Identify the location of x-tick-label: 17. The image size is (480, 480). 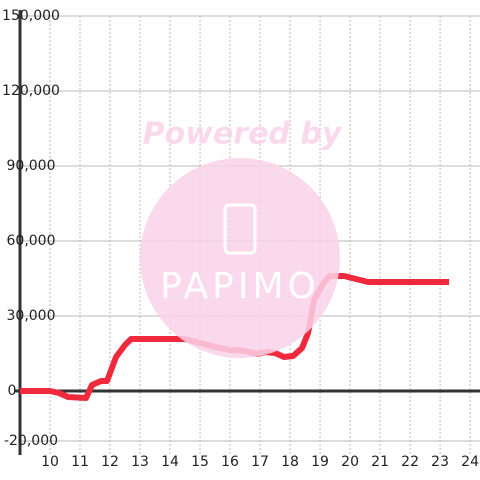
(260, 462).